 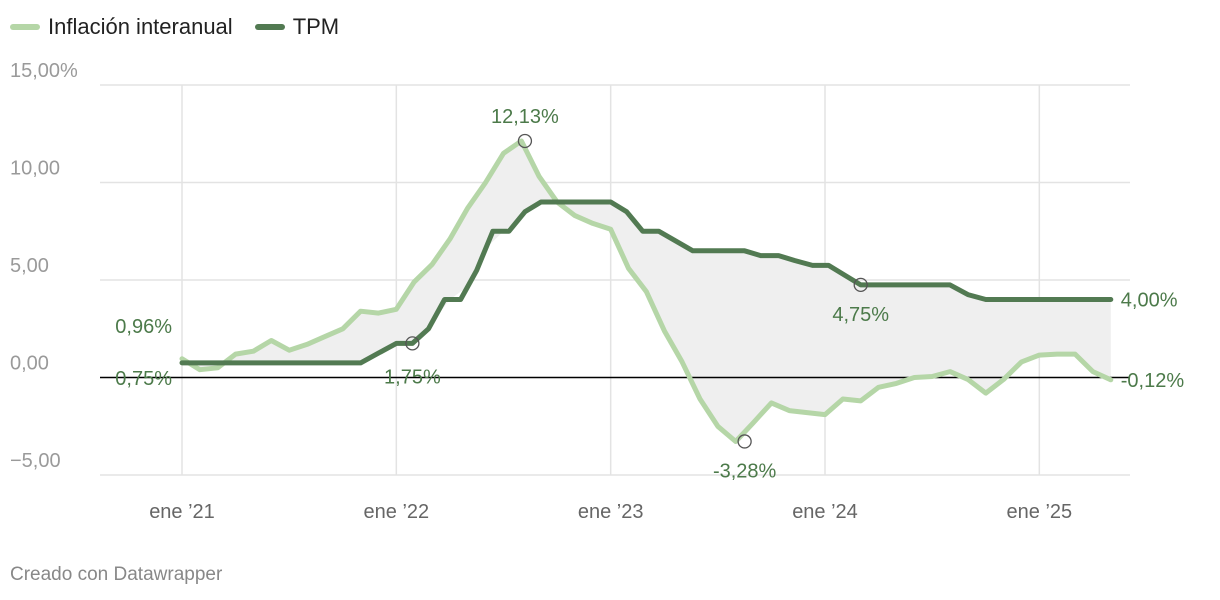 I want to click on y-tick-label: 10,00, so click(x=35, y=169).